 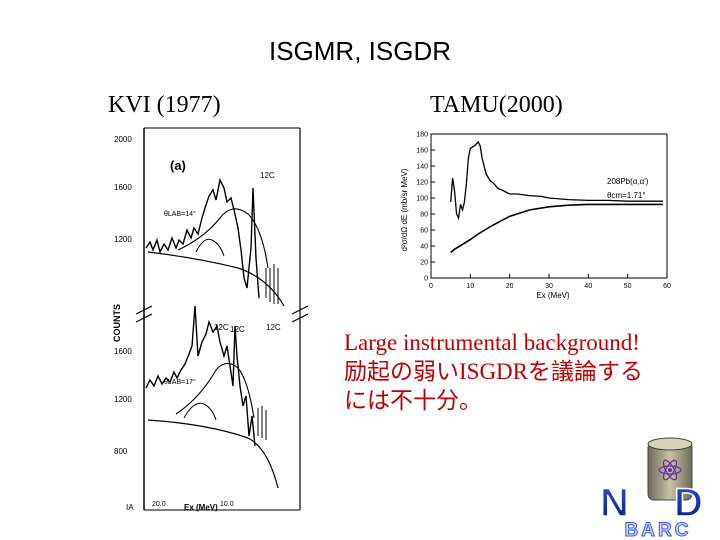 What do you see at coordinates (496, 105) in the screenshot?
I see `tamu-label: TAMU(2000)` at bounding box center [496, 105].